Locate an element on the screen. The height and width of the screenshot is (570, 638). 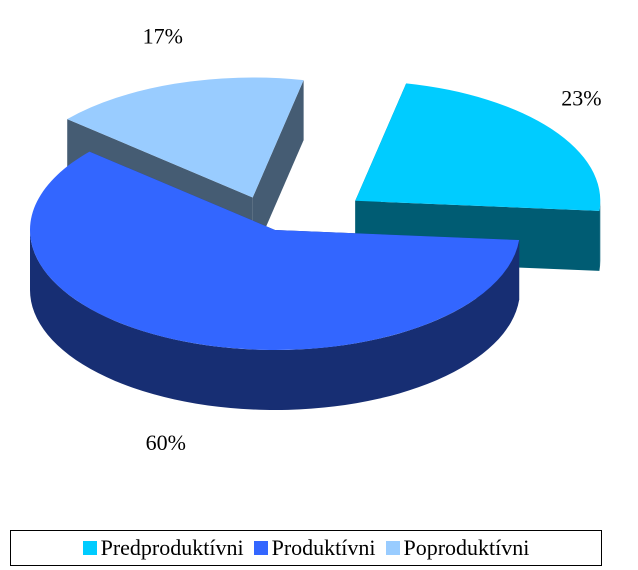
legend-item: Produktívni is located at coordinates (314, 548).